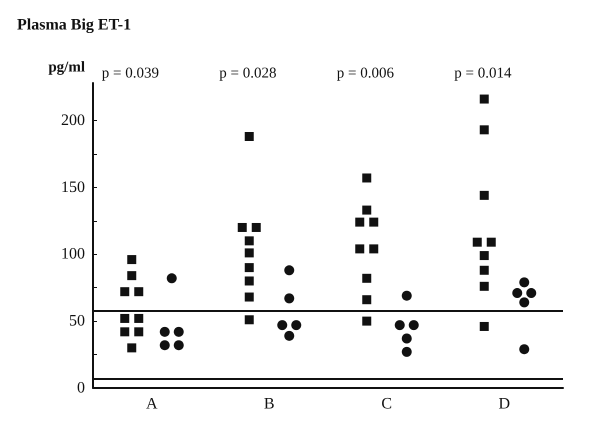  I want to click on y-tick-label: 0, so click(81, 388).